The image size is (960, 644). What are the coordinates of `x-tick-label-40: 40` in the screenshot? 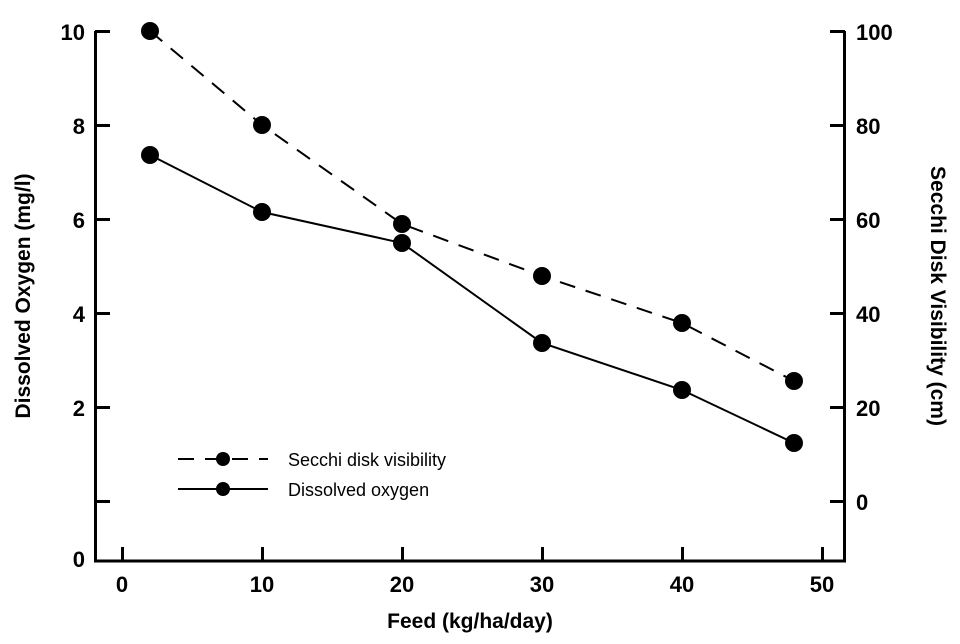 It's located at (682, 584).